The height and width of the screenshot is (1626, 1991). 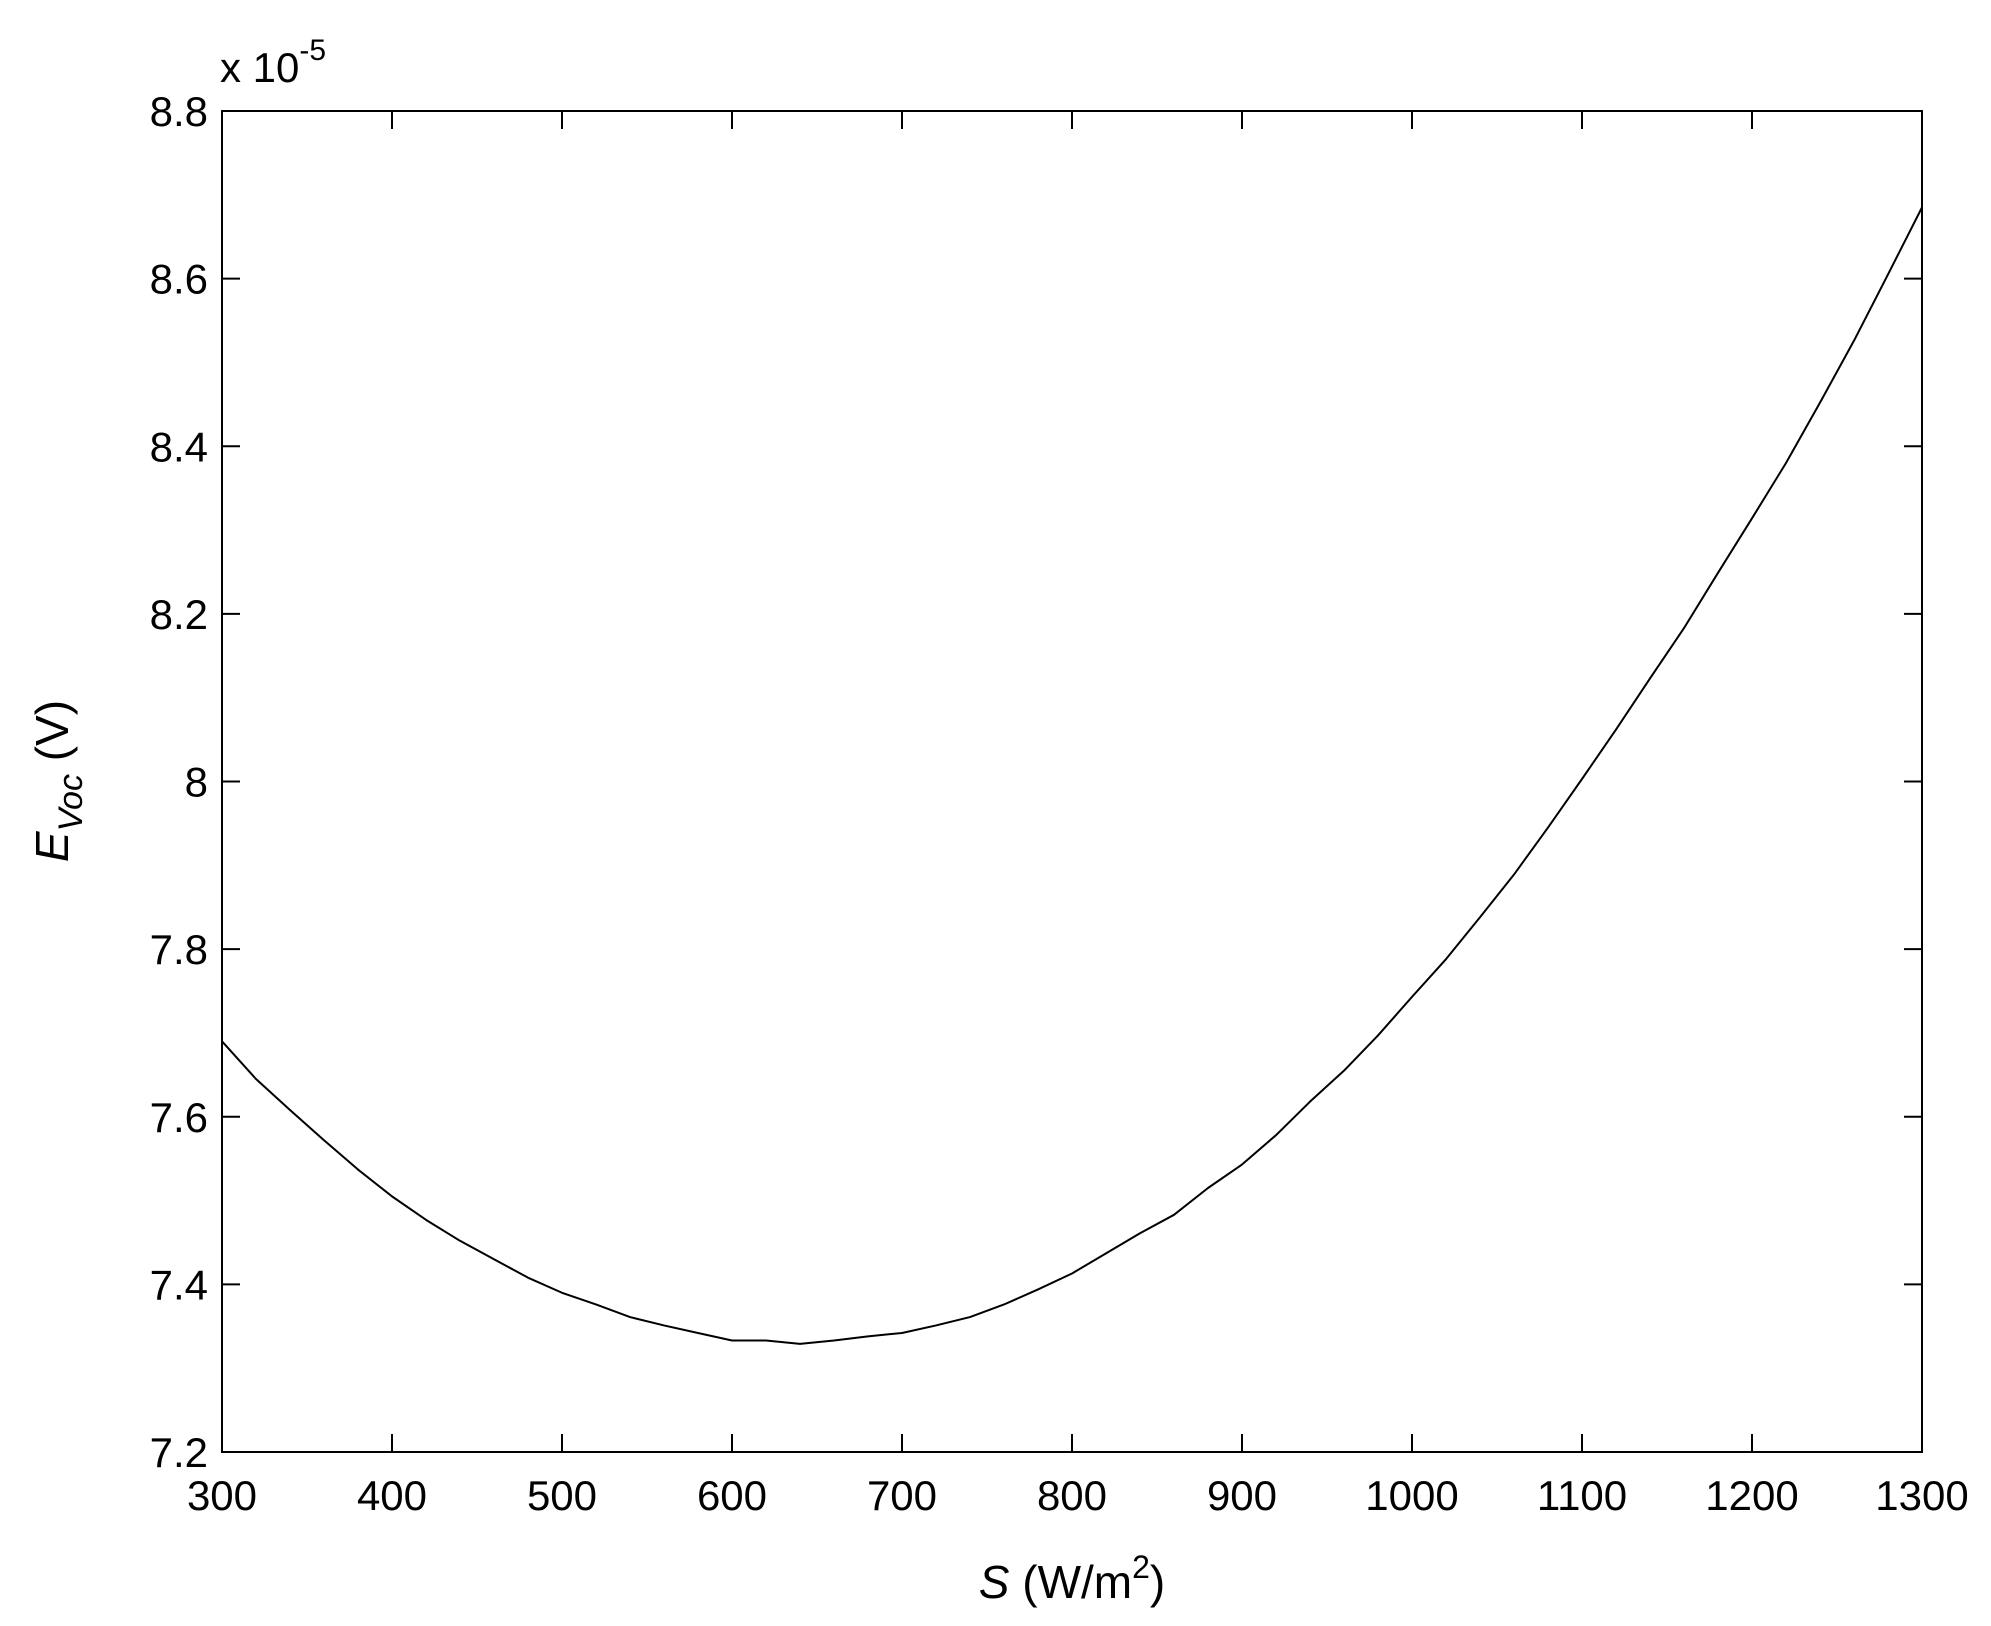 I want to click on y-axis-symbol: E, so click(x=52, y=846).